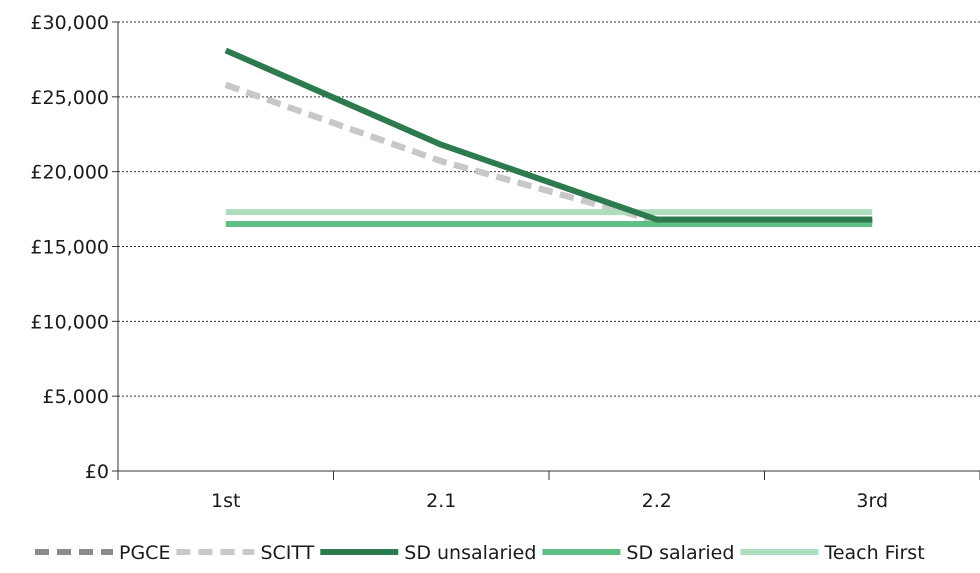  Describe the element at coordinates (69, 173) in the screenshot. I see `y-tick-label: £20,000` at that location.